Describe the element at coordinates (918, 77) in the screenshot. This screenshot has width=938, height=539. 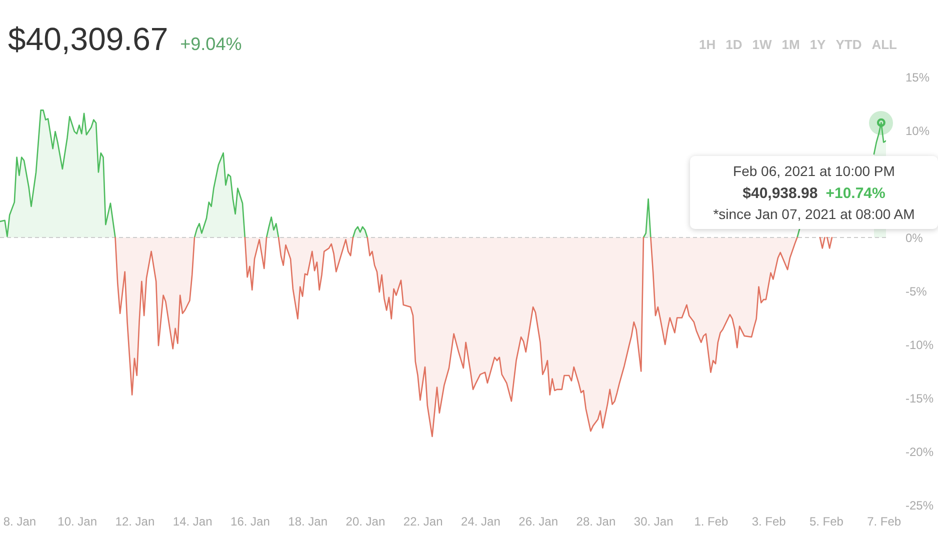
I see `y-tick-label: 15%` at that location.